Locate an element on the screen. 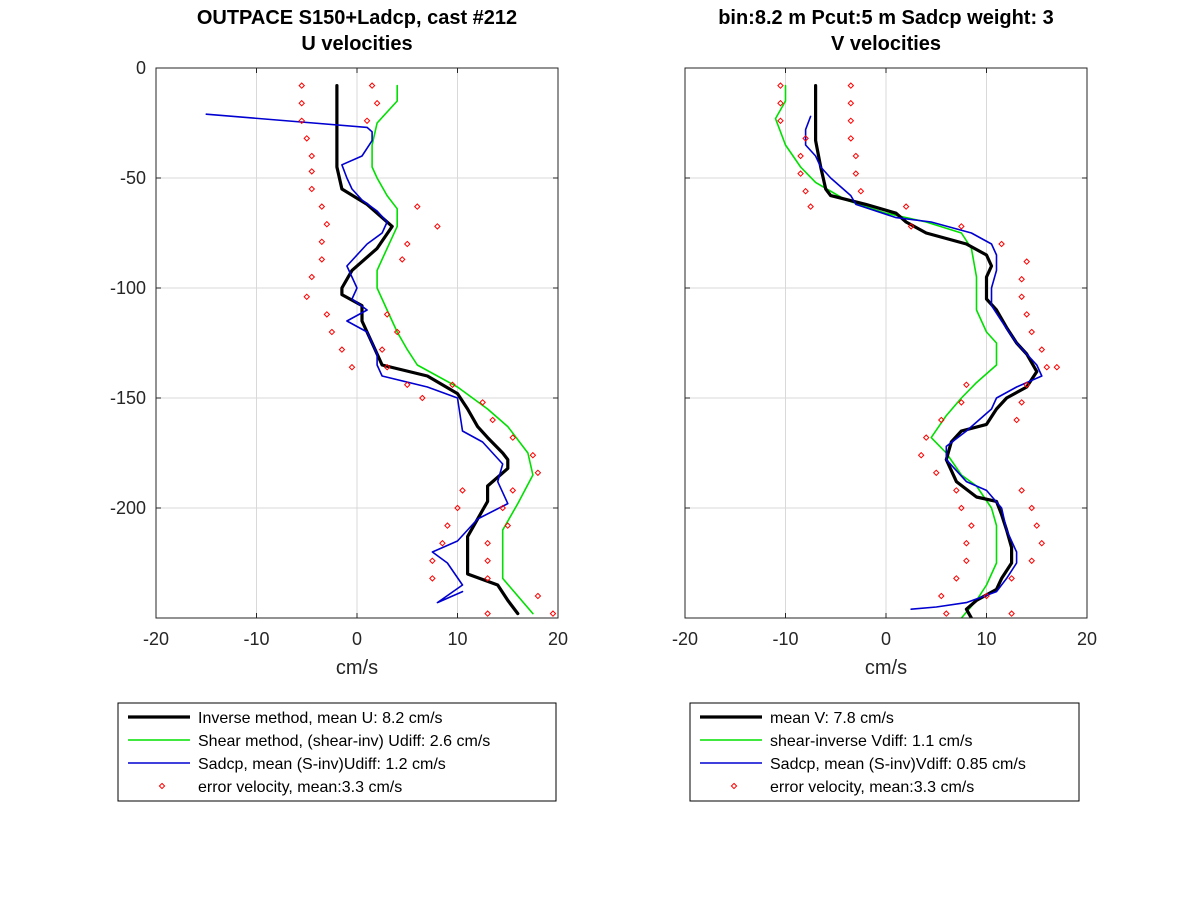 The width and height of the screenshot is (1200, 900). y-tick-label: -100 is located at coordinates (128, 288).